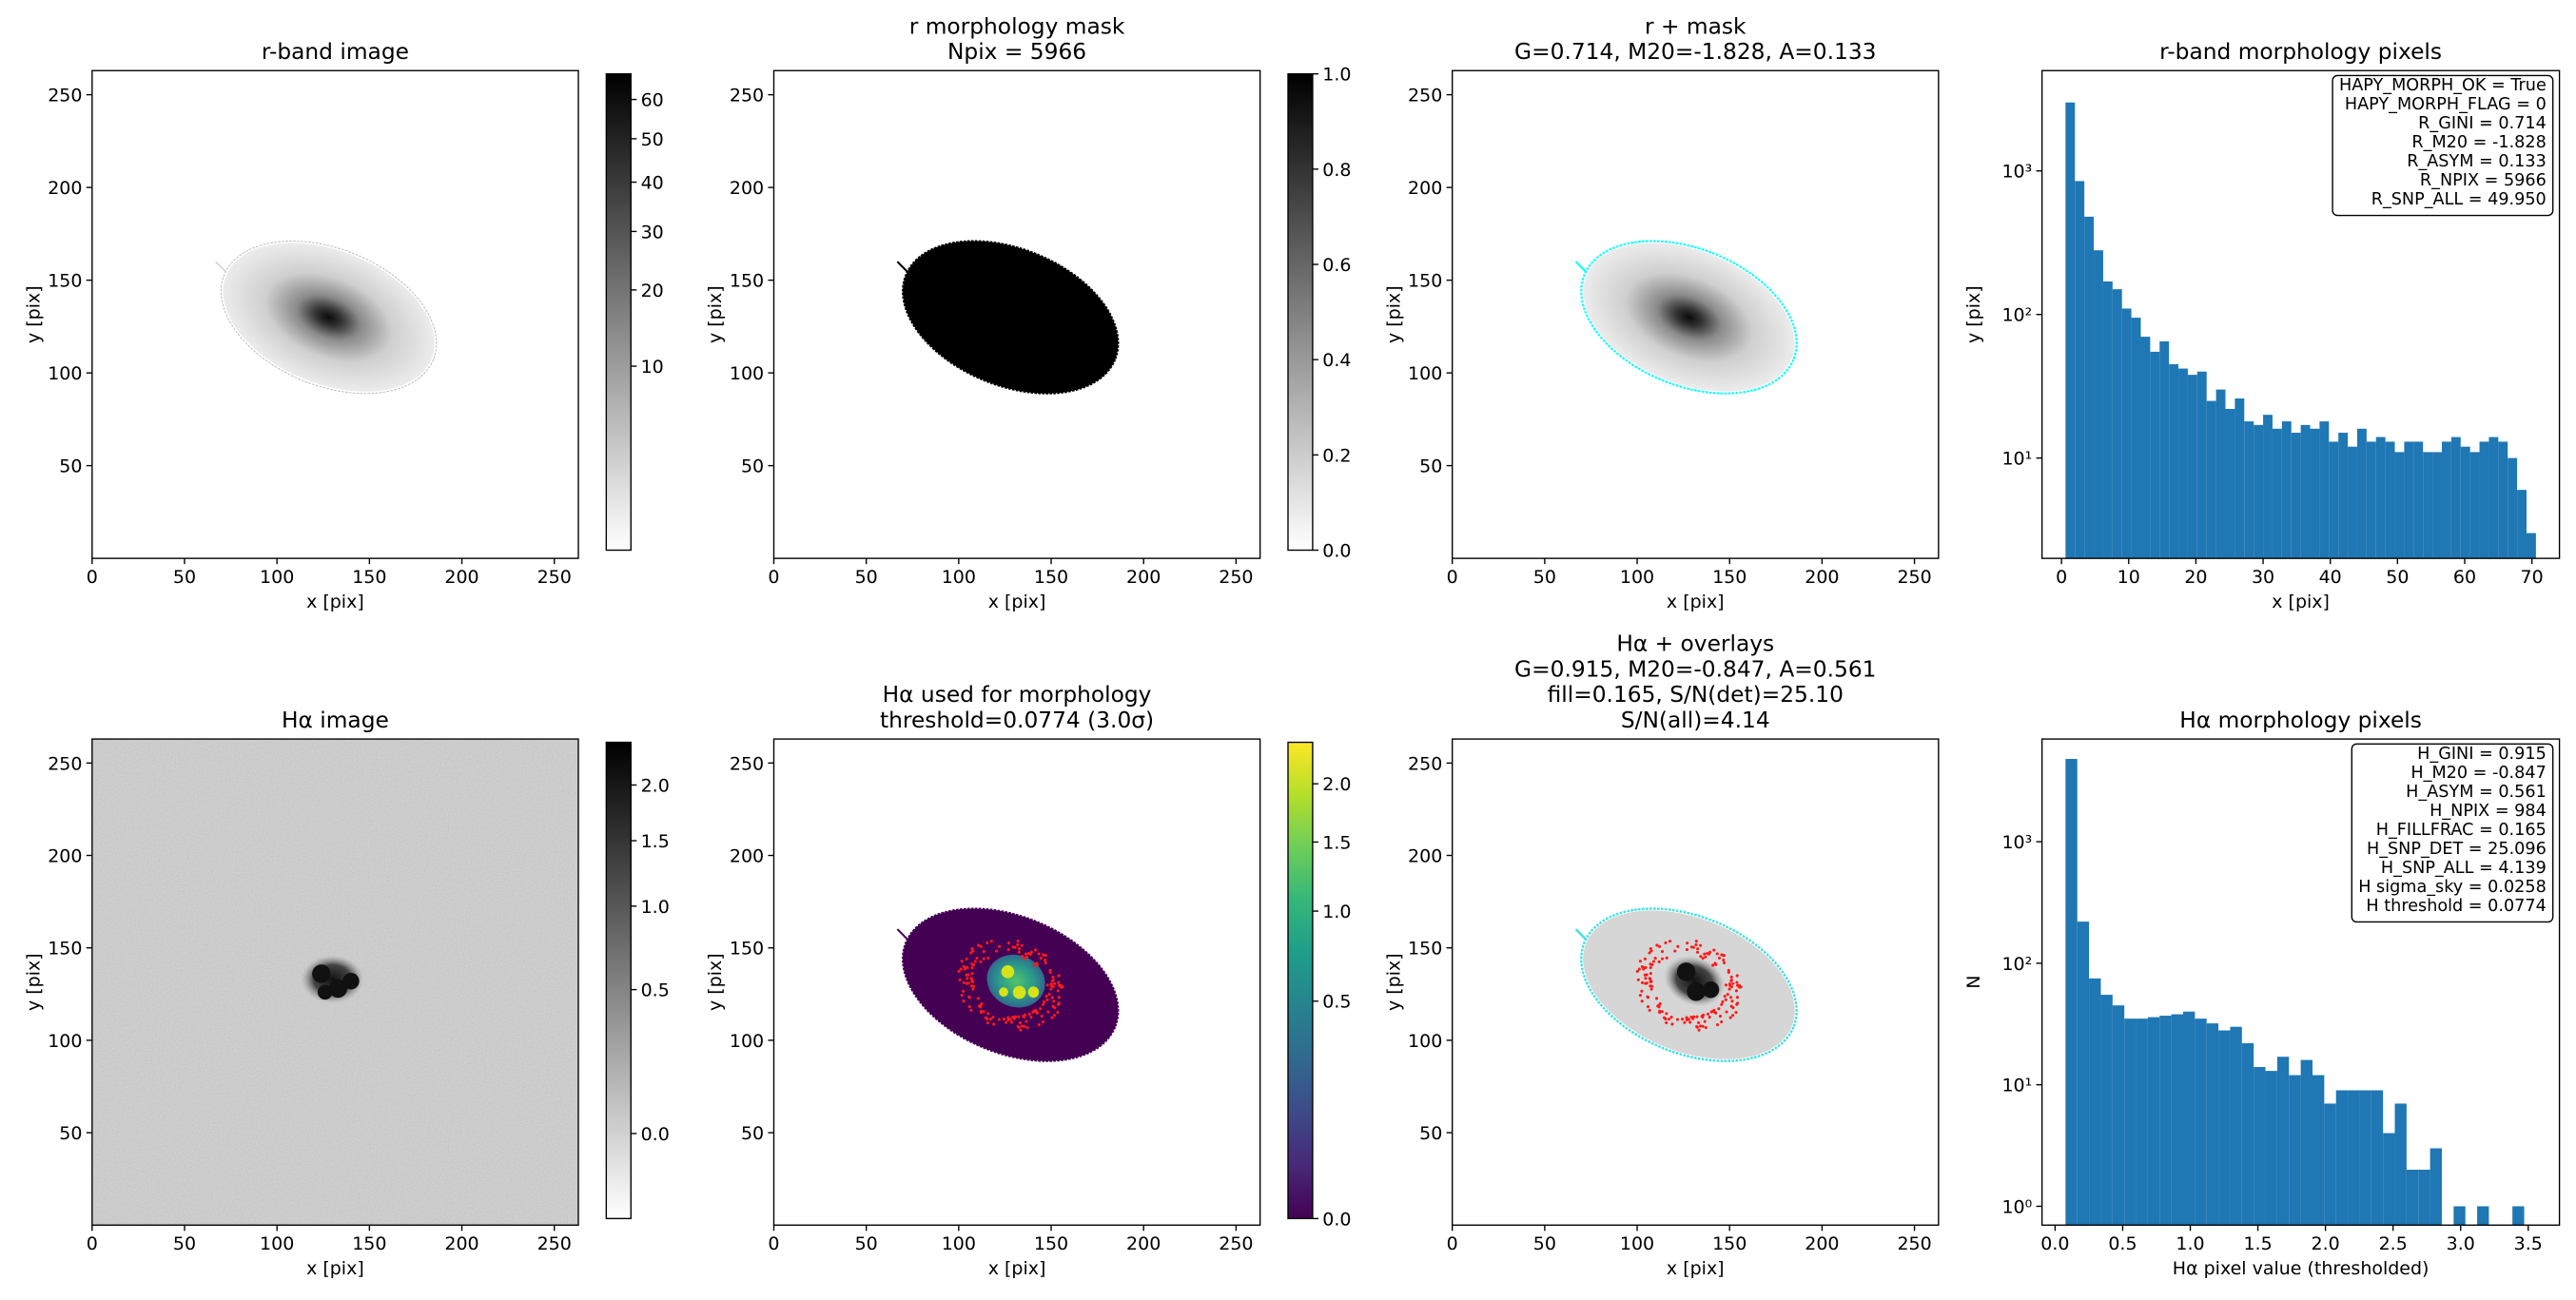  I want to click on x-tick-label: 200, so click(1822, 1243).